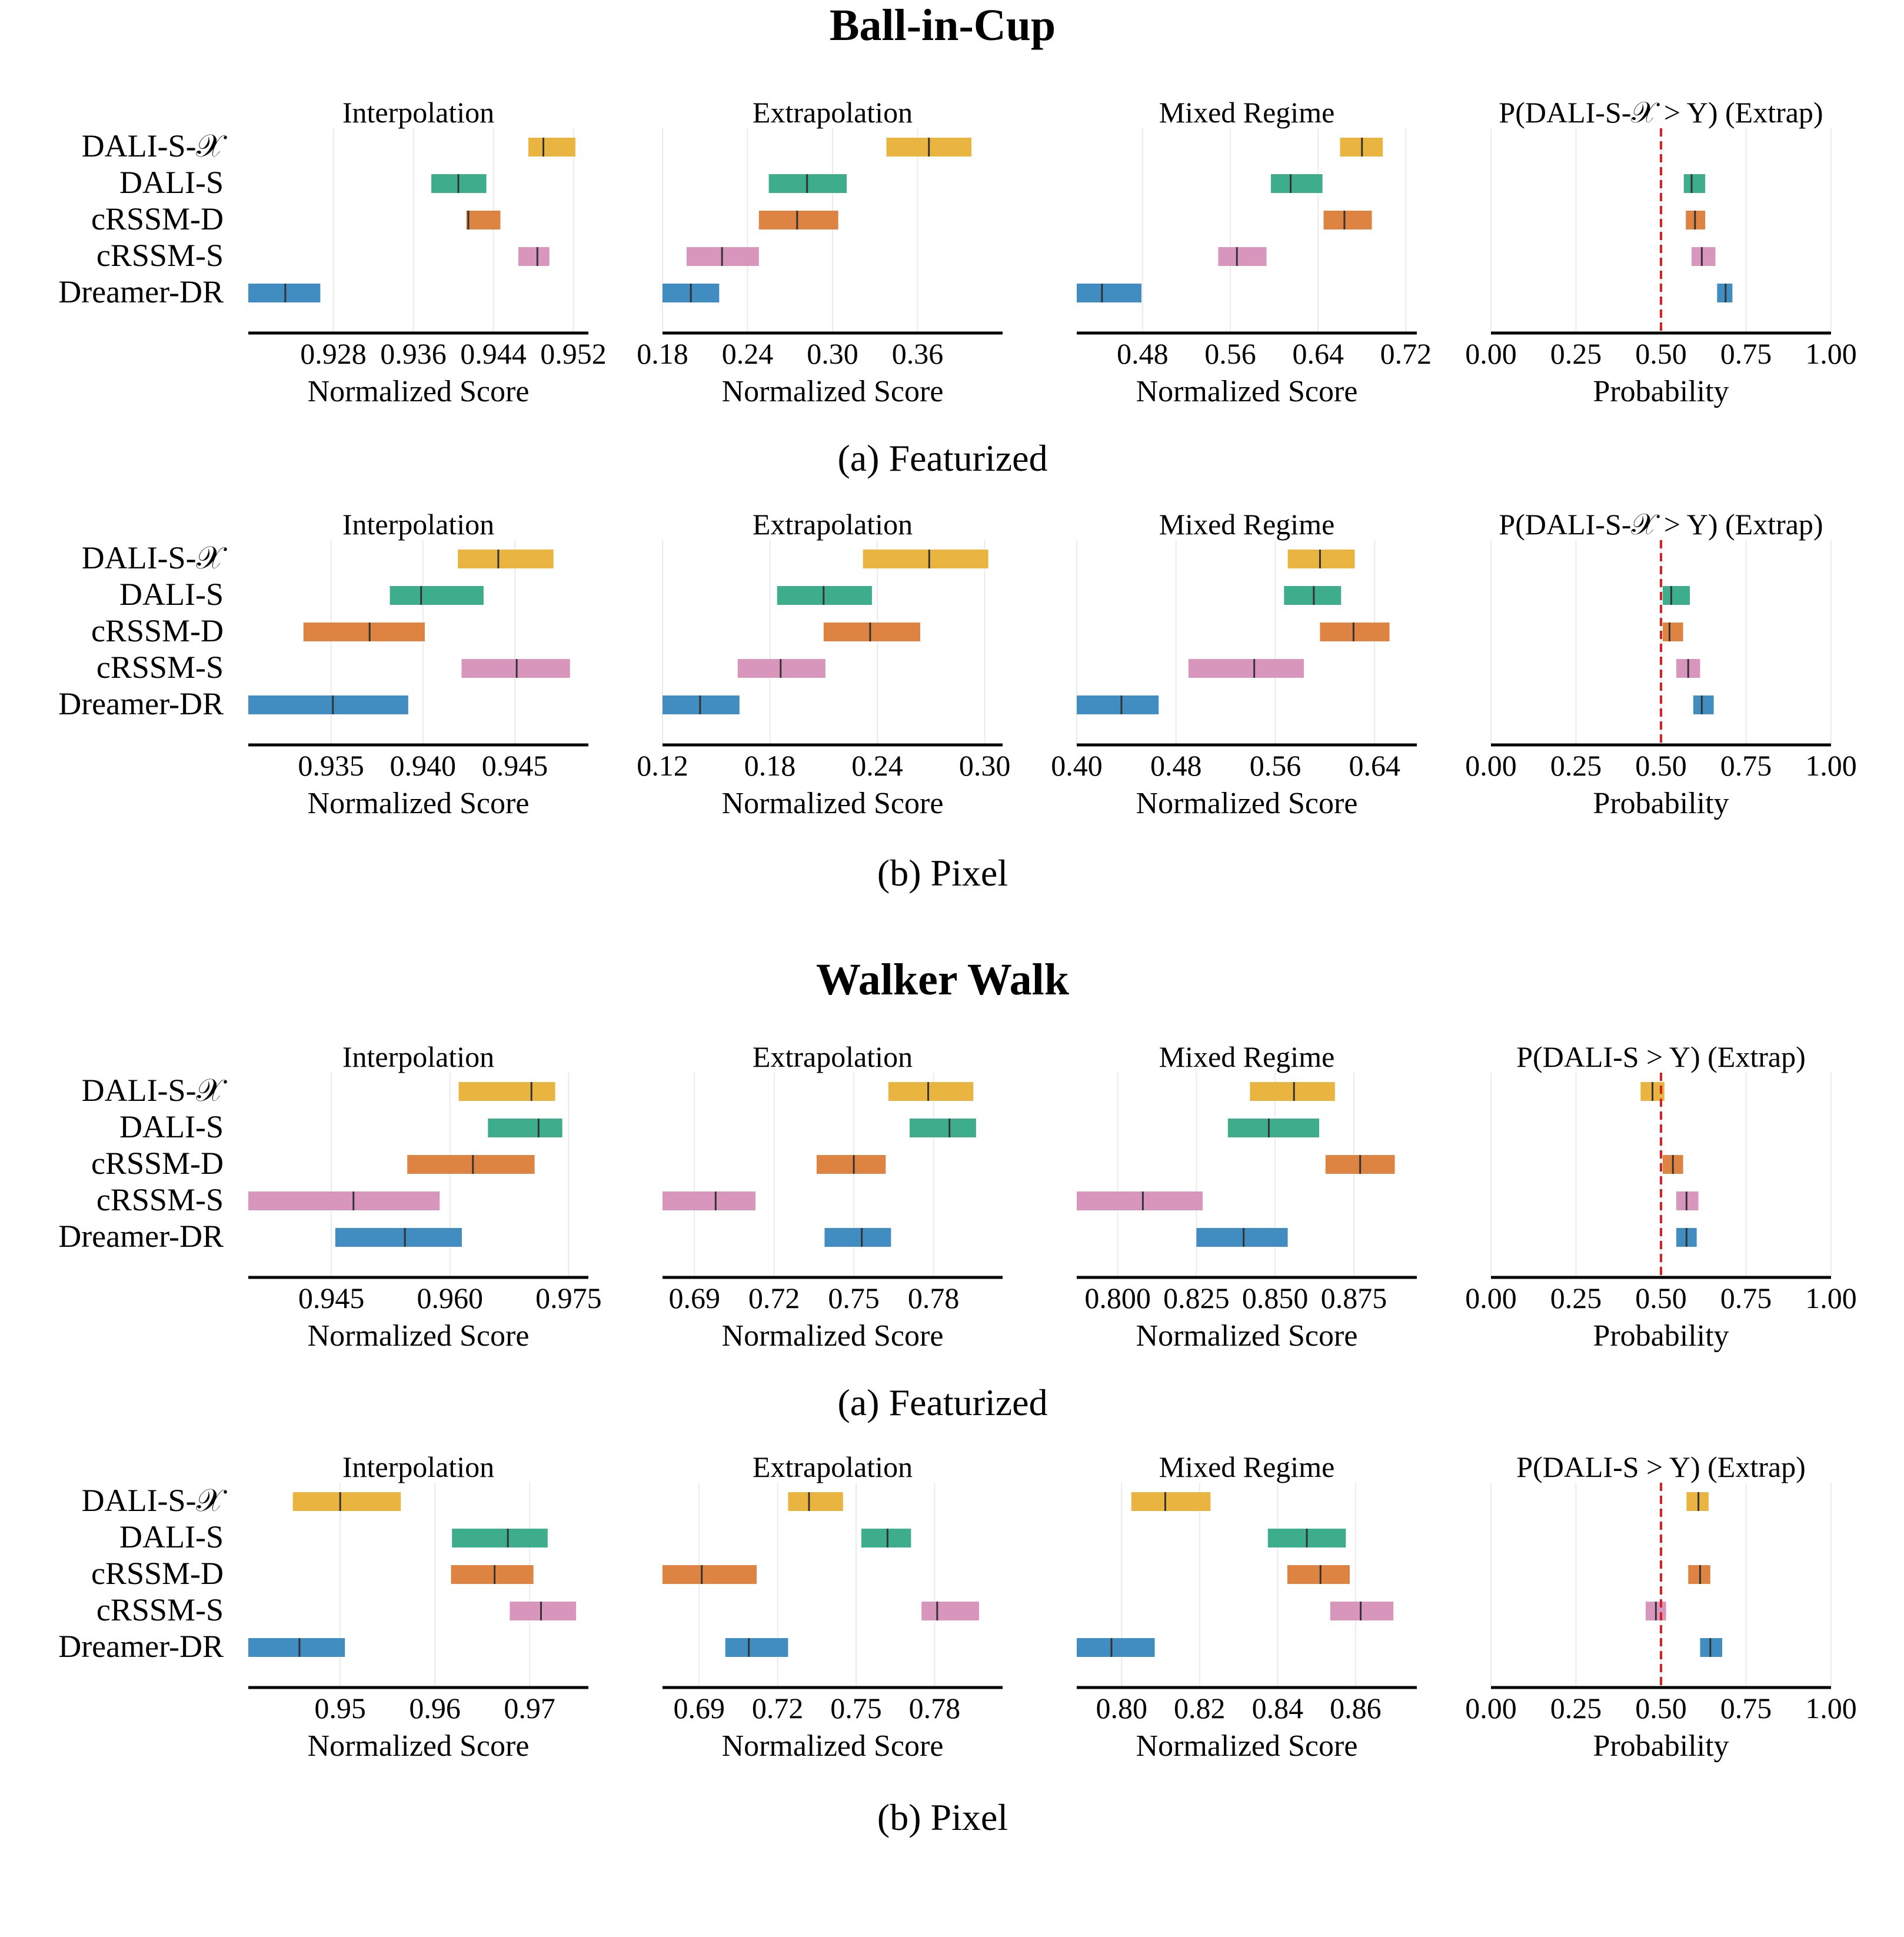  What do you see at coordinates (1200, 1709) in the screenshot?
I see `tick-label: 0.82` at bounding box center [1200, 1709].